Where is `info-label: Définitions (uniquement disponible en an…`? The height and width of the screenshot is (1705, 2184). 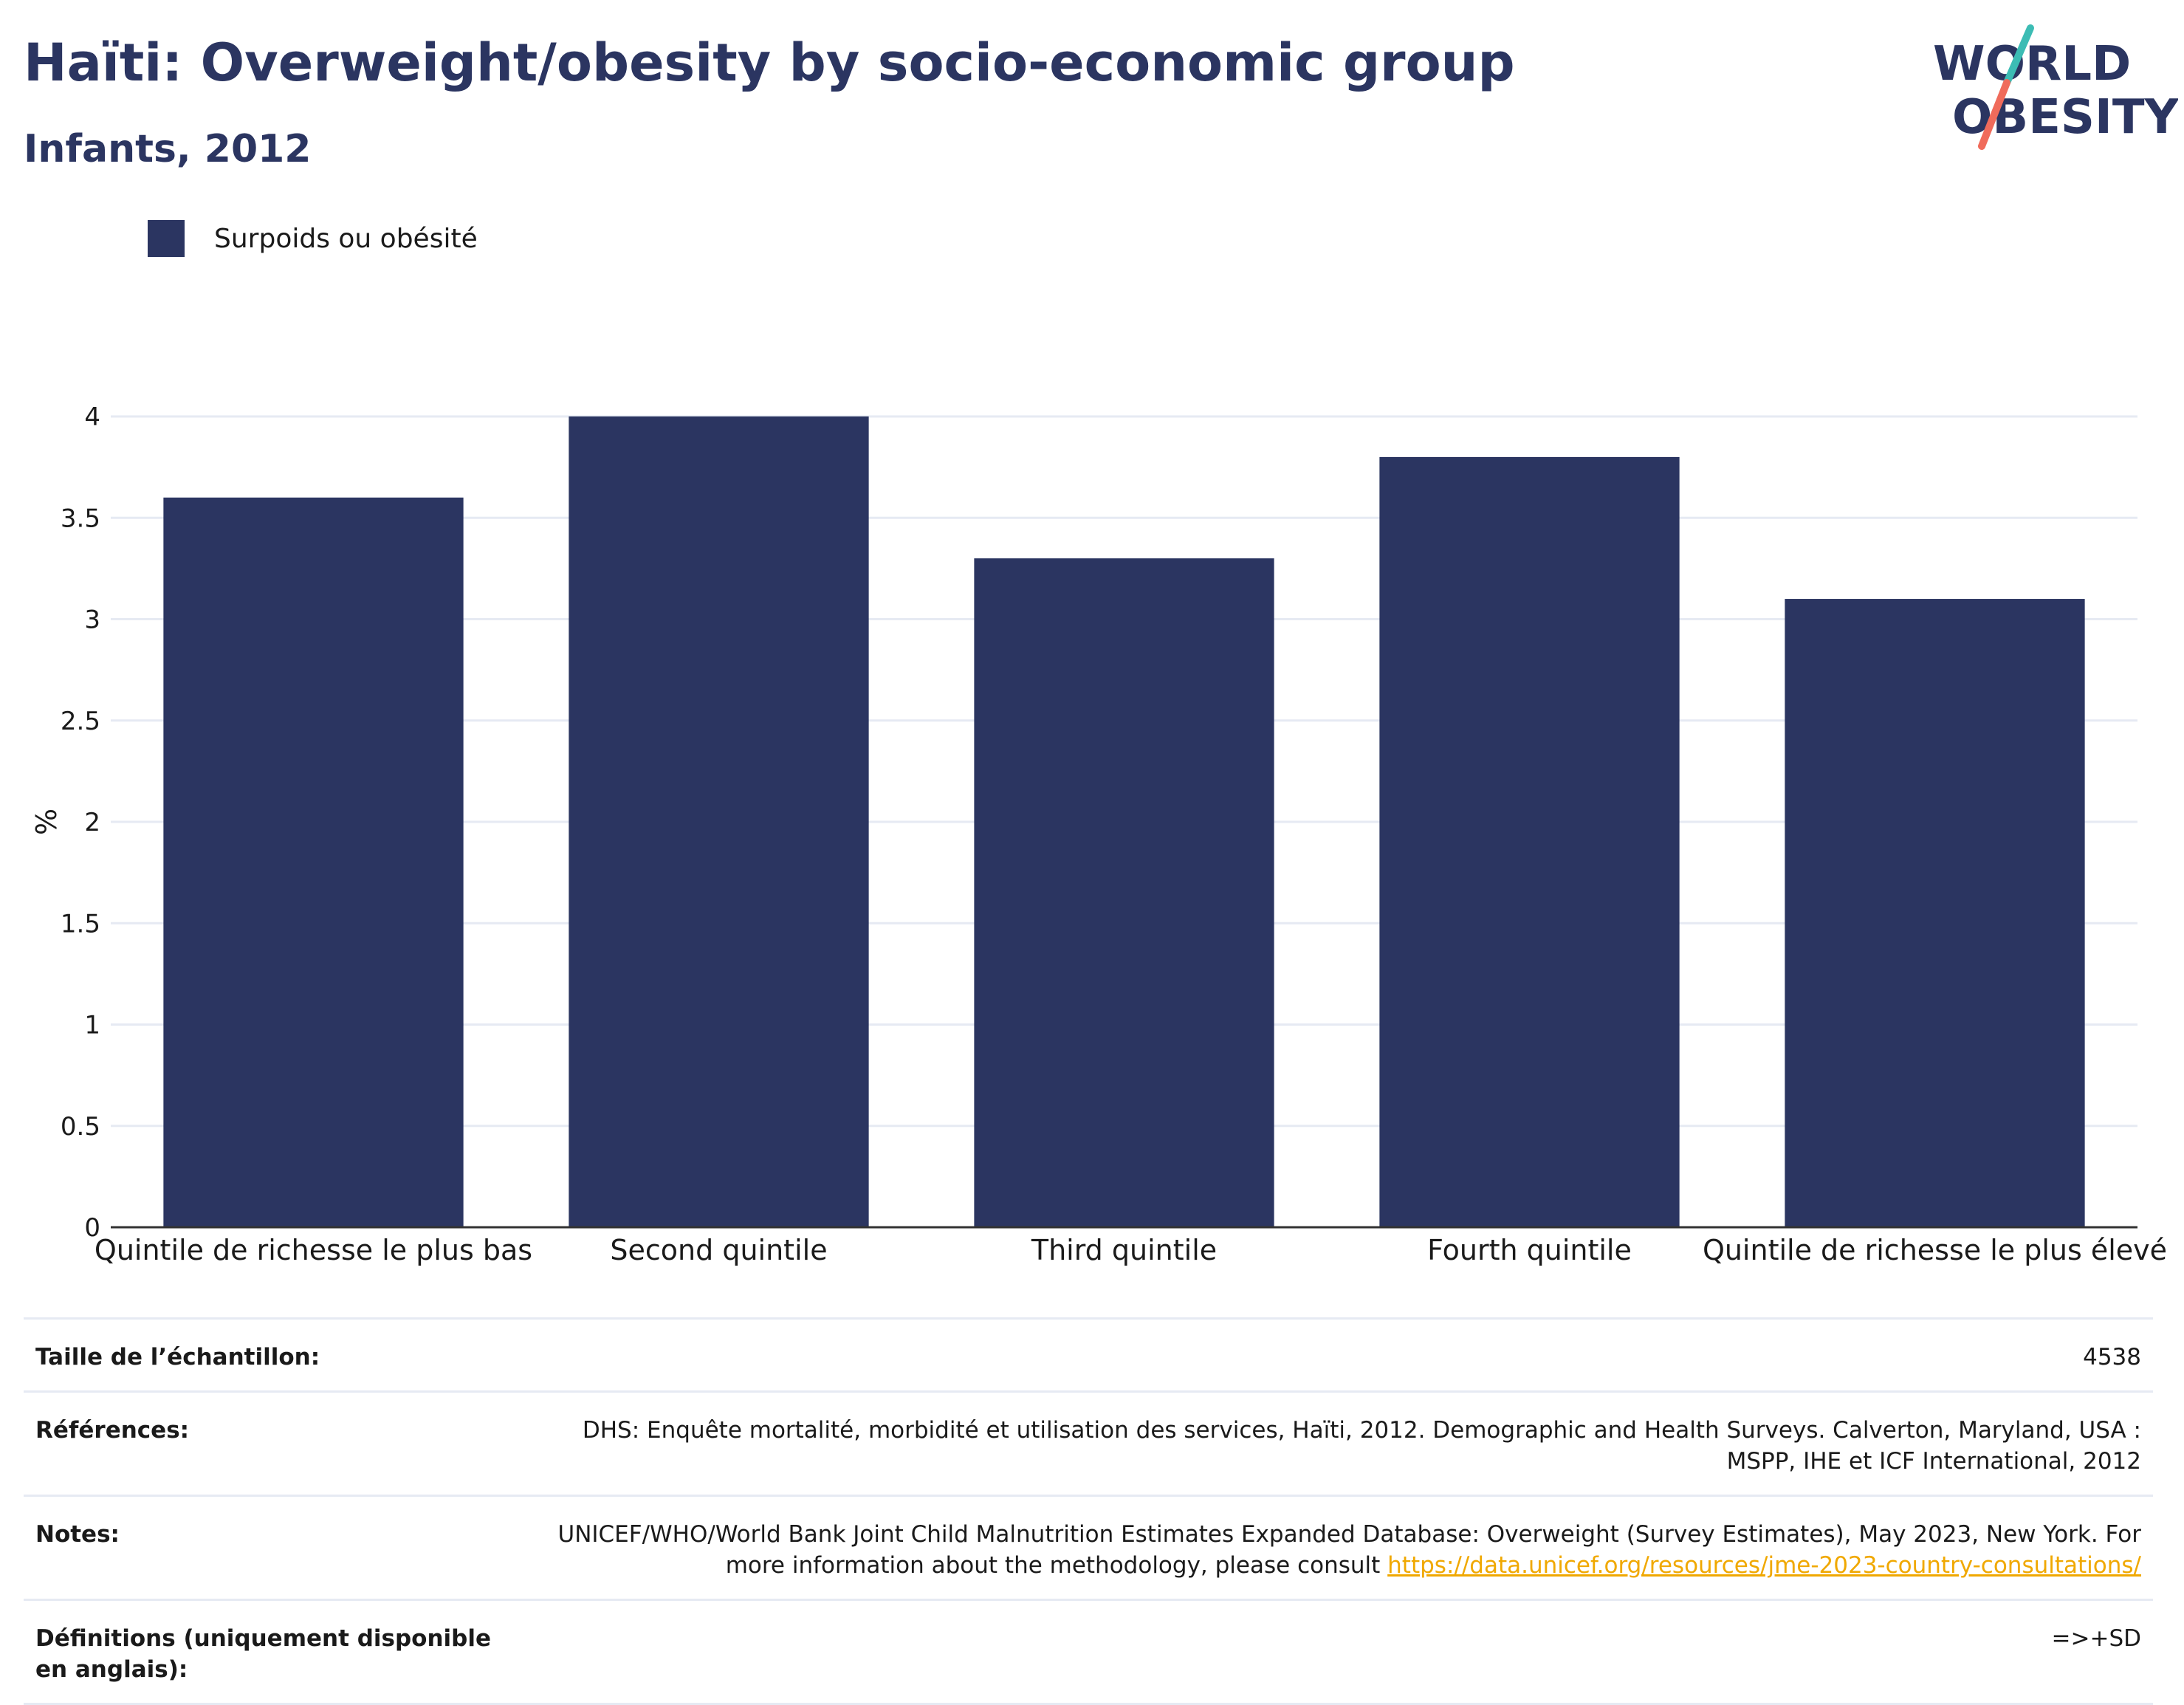
info-label: Définitions (uniquement disponible en an… is located at coordinates (263, 1654).